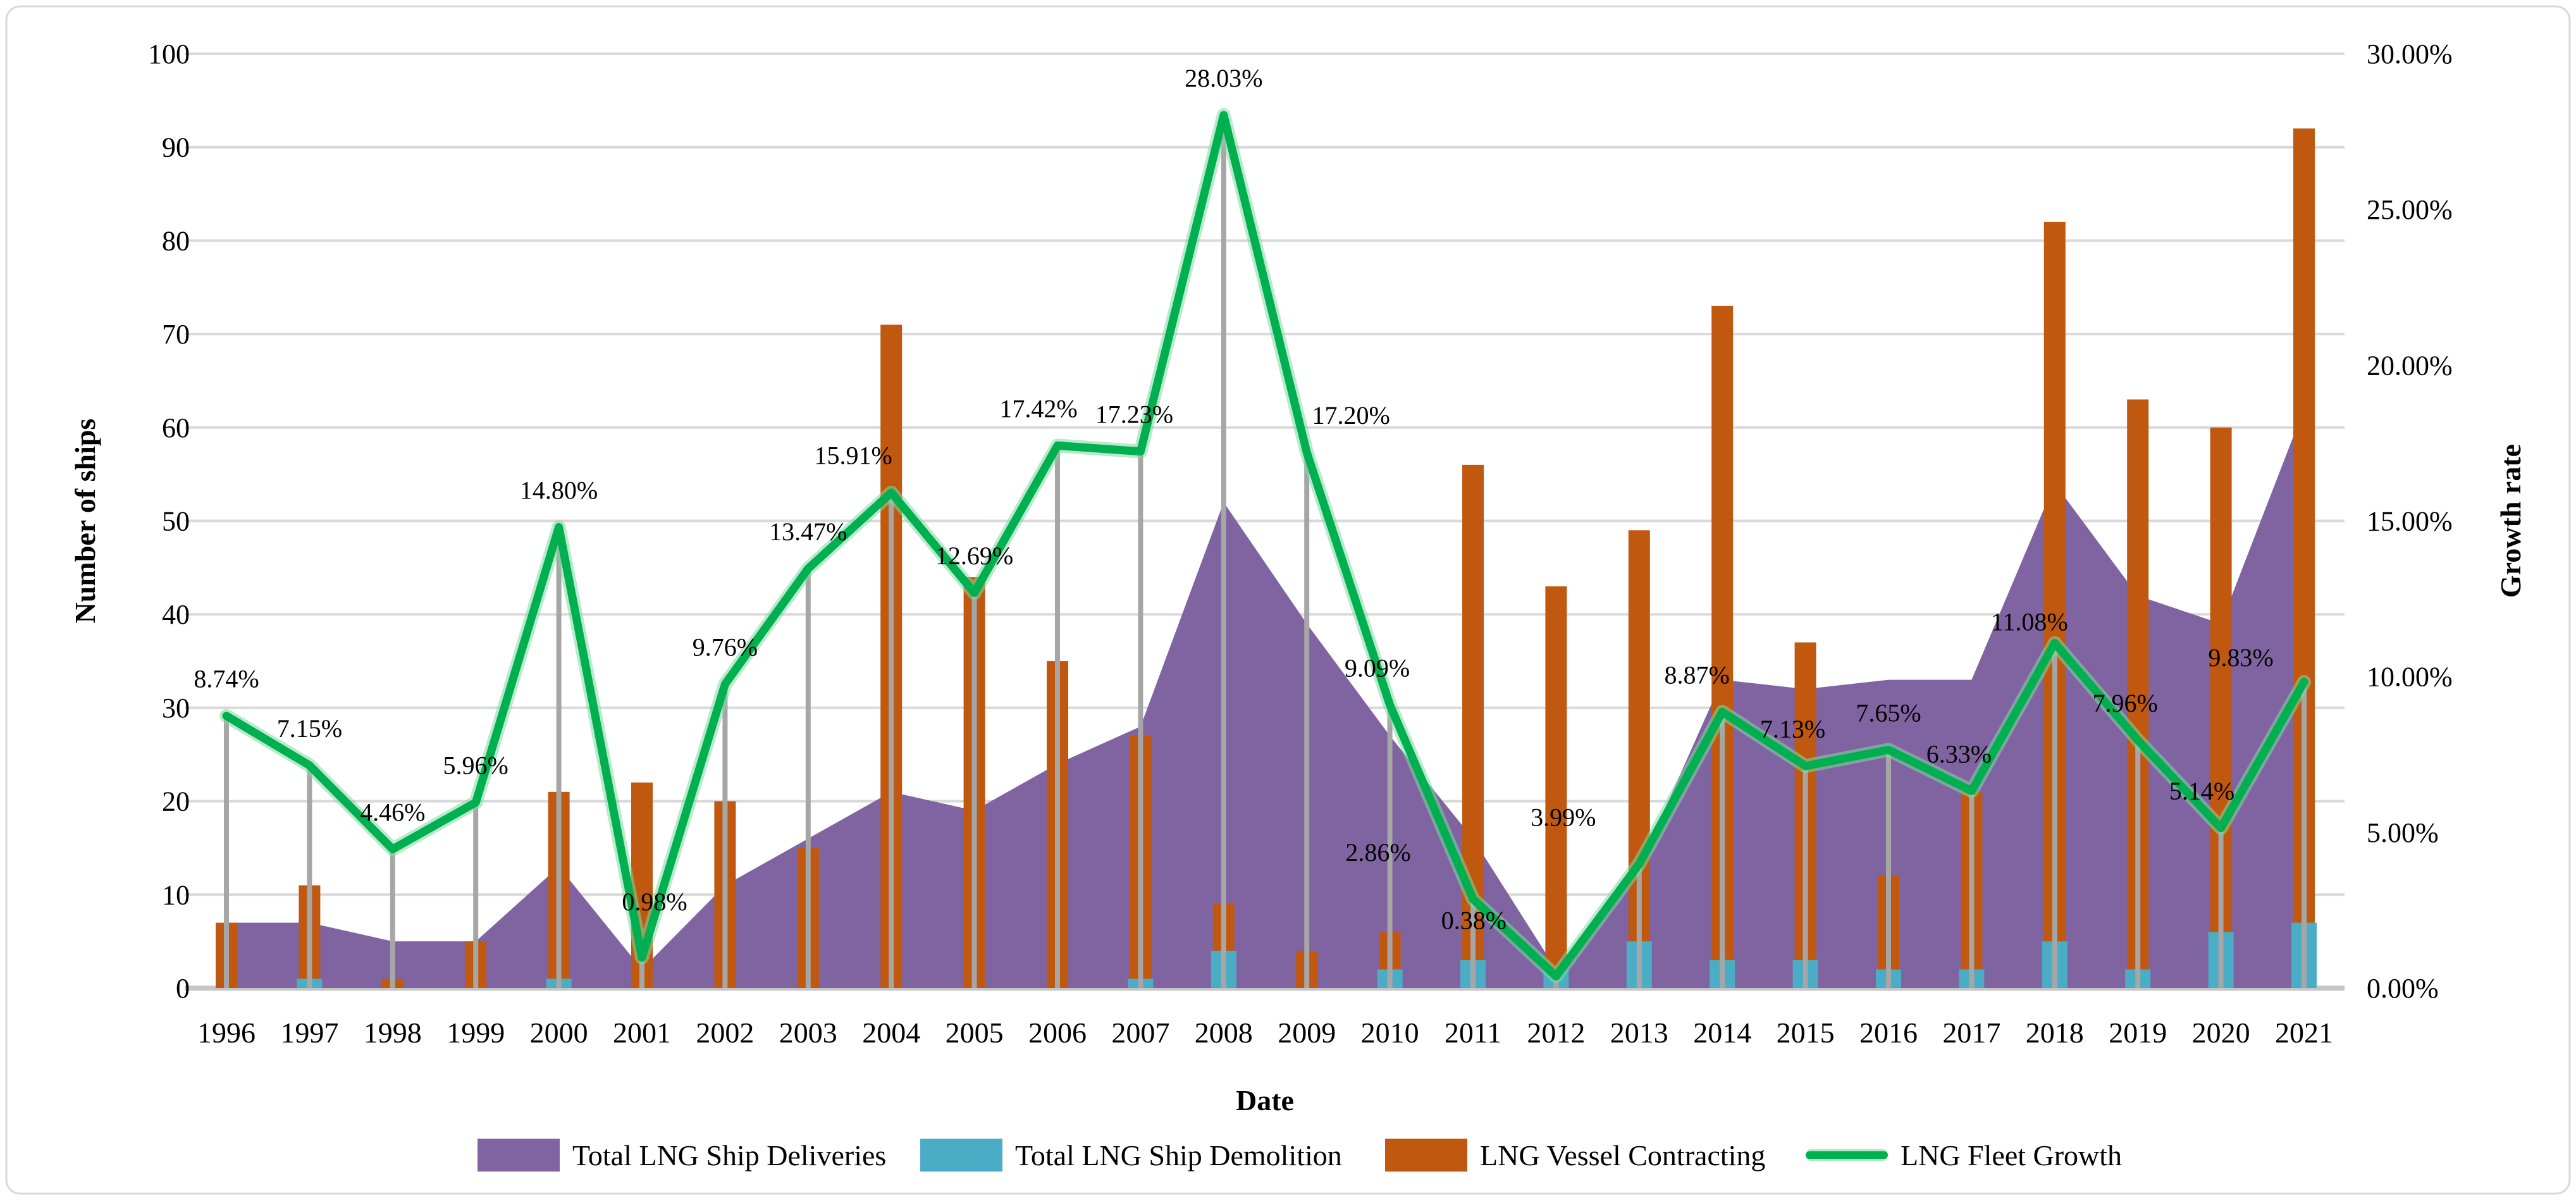  I want to click on x-tick-1999: 1999, so click(476, 1033).